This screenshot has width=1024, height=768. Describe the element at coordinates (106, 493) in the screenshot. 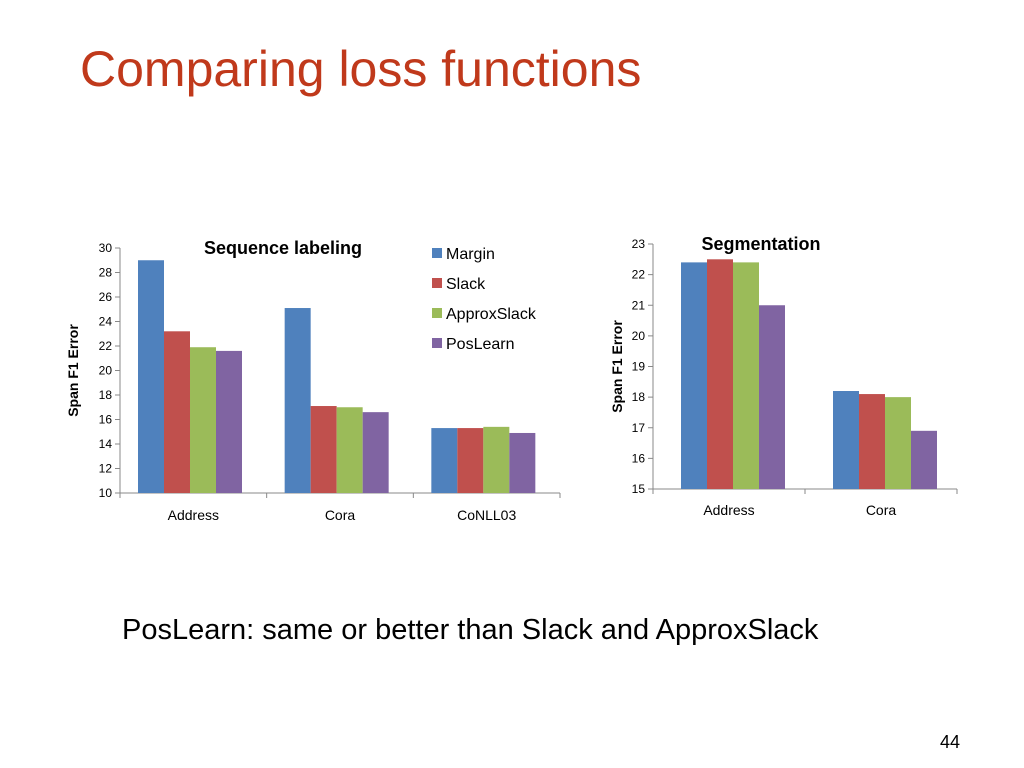

I see `seq-y-tick-label: 10` at that location.